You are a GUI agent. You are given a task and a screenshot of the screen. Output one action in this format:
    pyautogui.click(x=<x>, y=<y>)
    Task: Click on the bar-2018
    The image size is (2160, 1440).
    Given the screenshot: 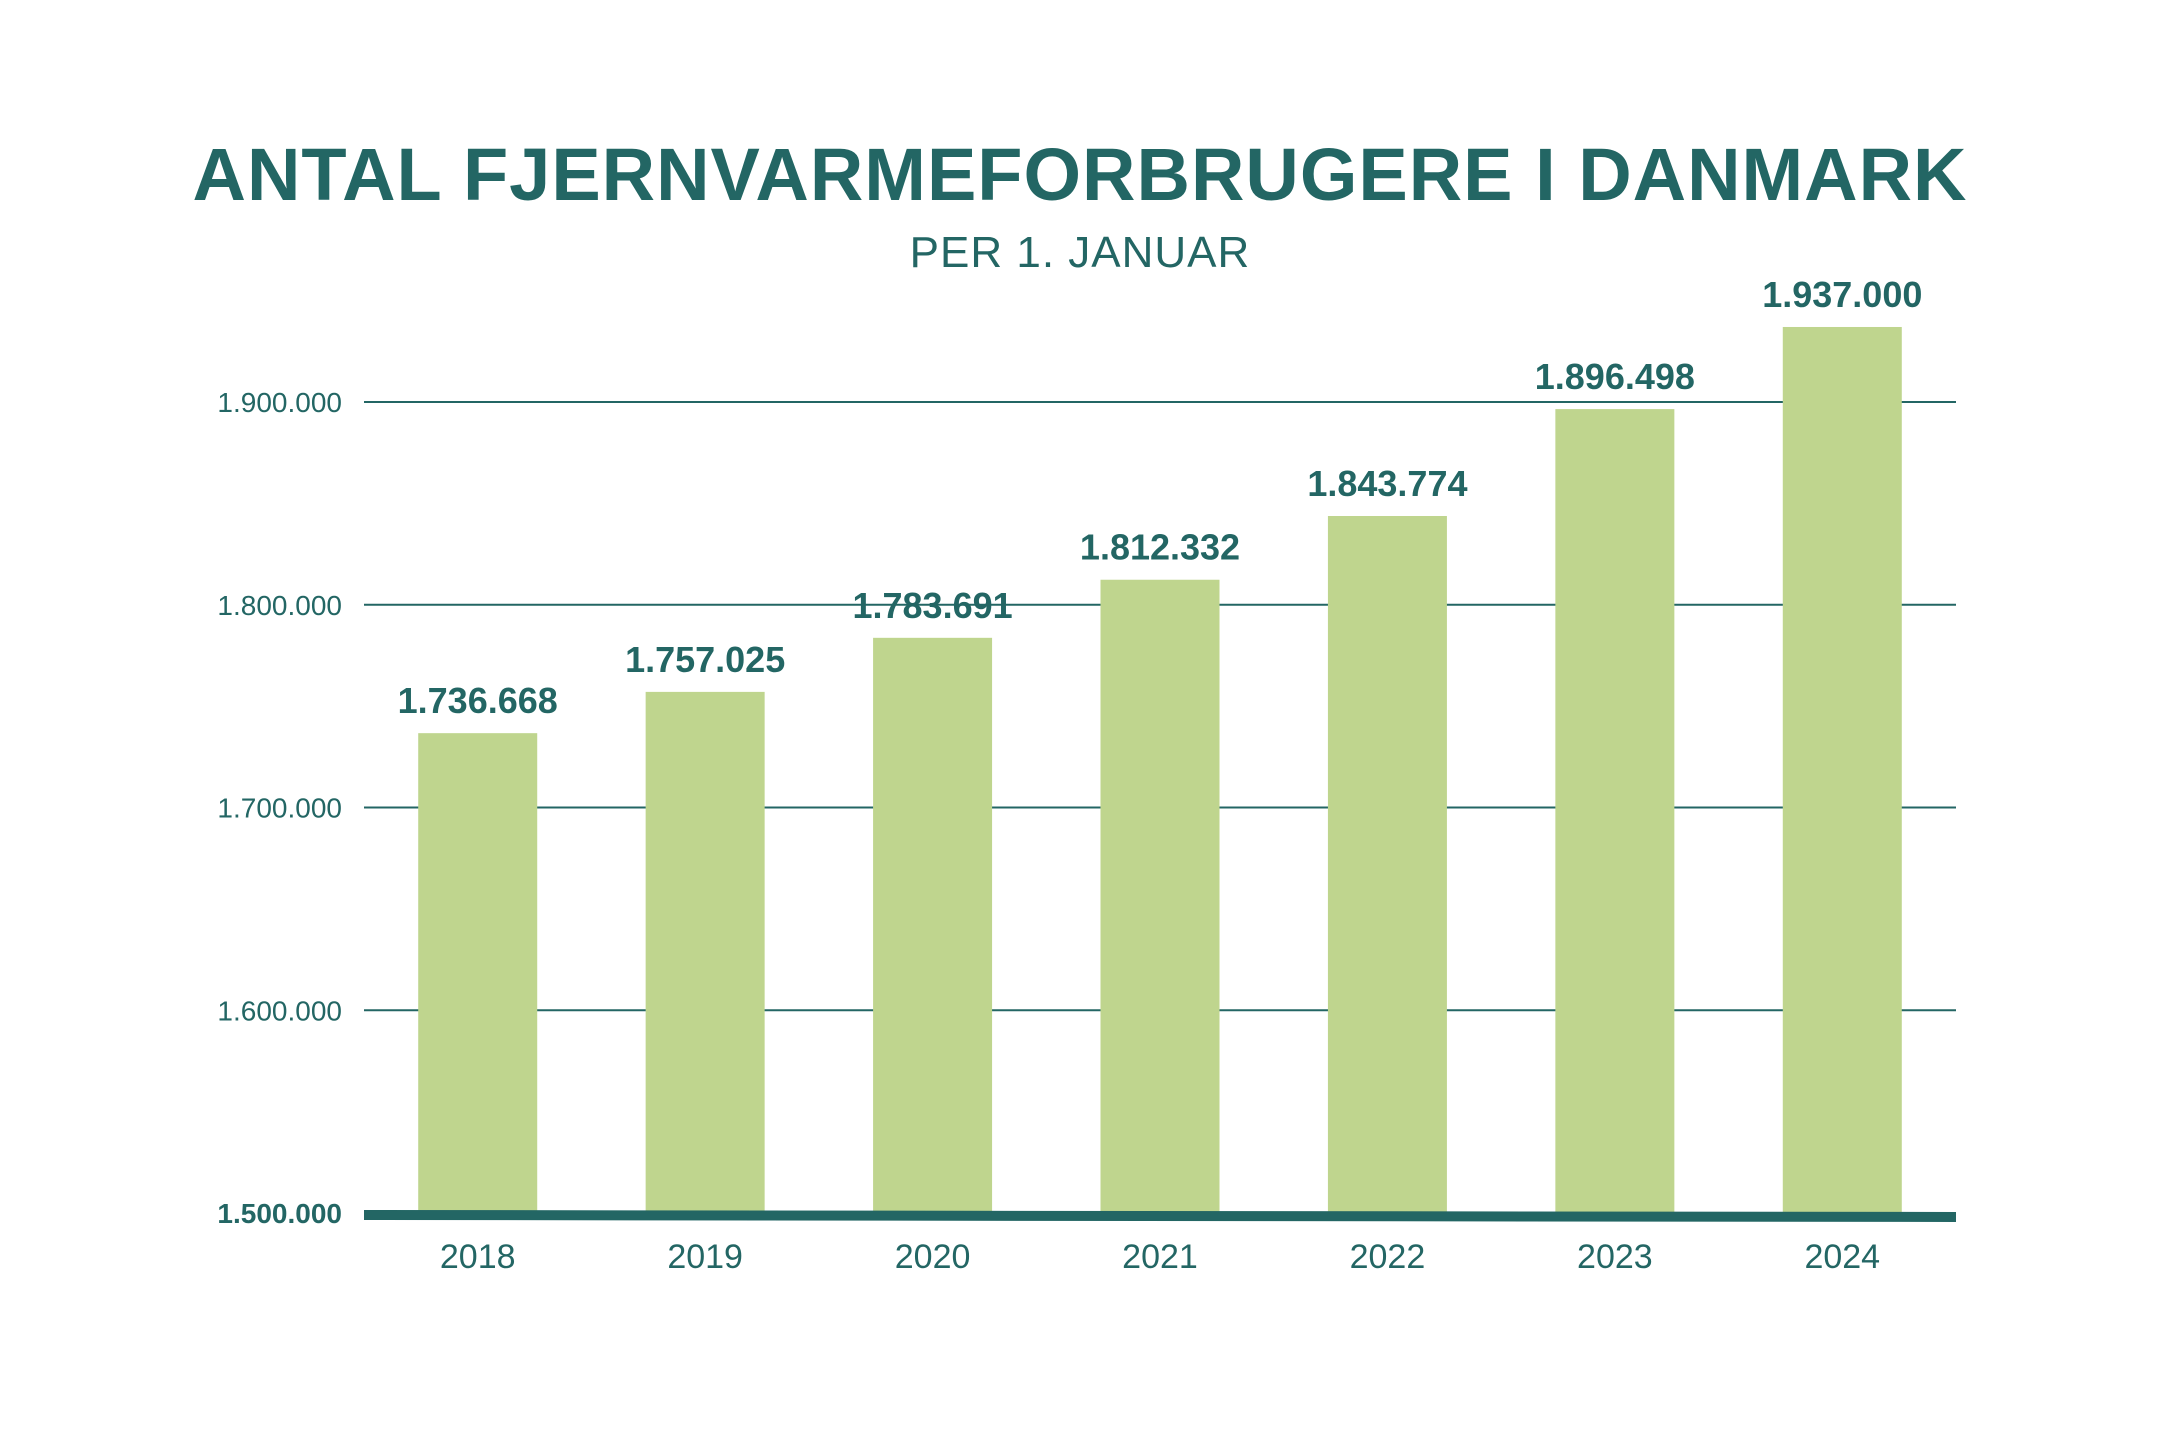 What is the action you would take?
    pyautogui.click(x=478, y=973)
    